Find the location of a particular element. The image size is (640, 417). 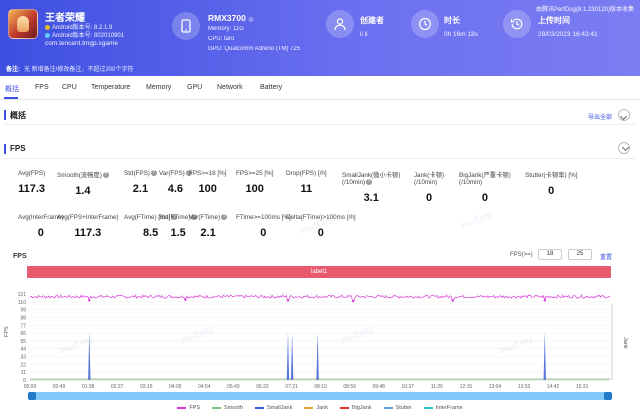

frametime-stat: Avg(FTime) [ms]? 8.5 is located at coordinates (151, 226).